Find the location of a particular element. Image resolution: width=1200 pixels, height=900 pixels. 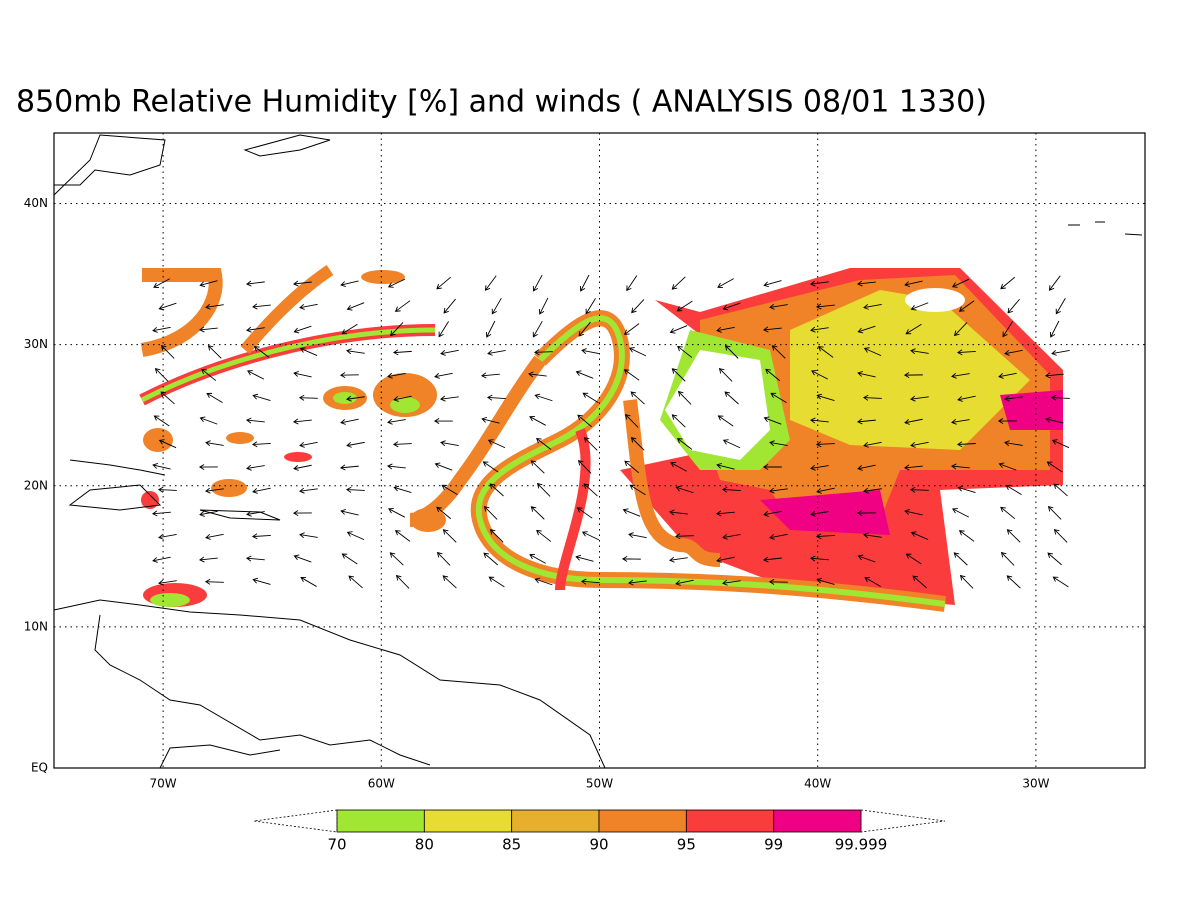

colorbar-extend is located at coordinates (295, 821).